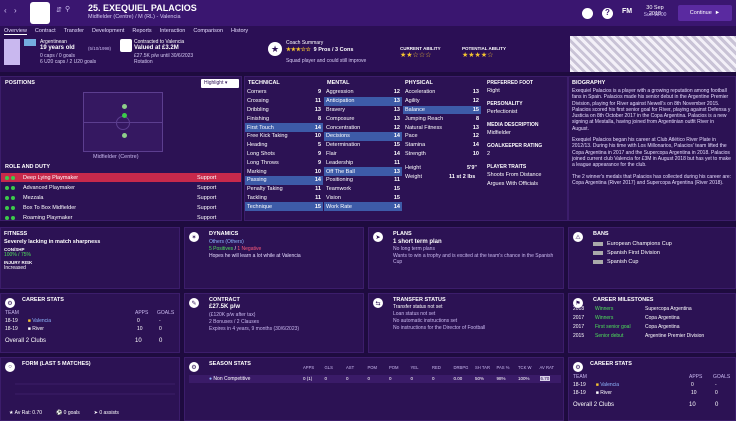 This screenshot has width=736, height=421. I want to click on season-row, so click(375, 379).